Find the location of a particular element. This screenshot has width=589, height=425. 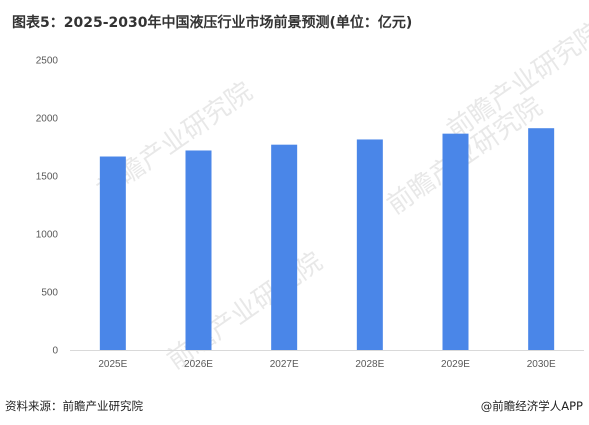

bar-2027E is located at coordinates (284, 247).